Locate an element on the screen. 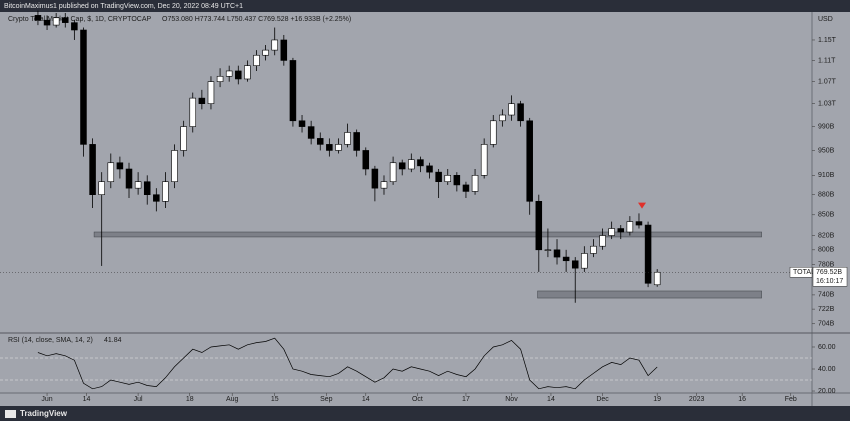  x-tick-label: 15 is located at coordinates (275, 399).